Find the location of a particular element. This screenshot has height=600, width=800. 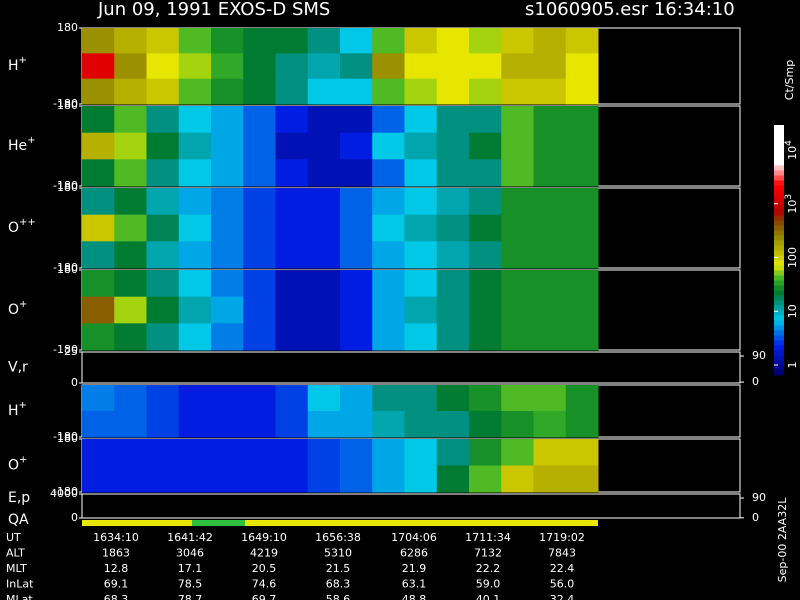

colorbar-tick-label: 103 is located at coordinates (792, 204).